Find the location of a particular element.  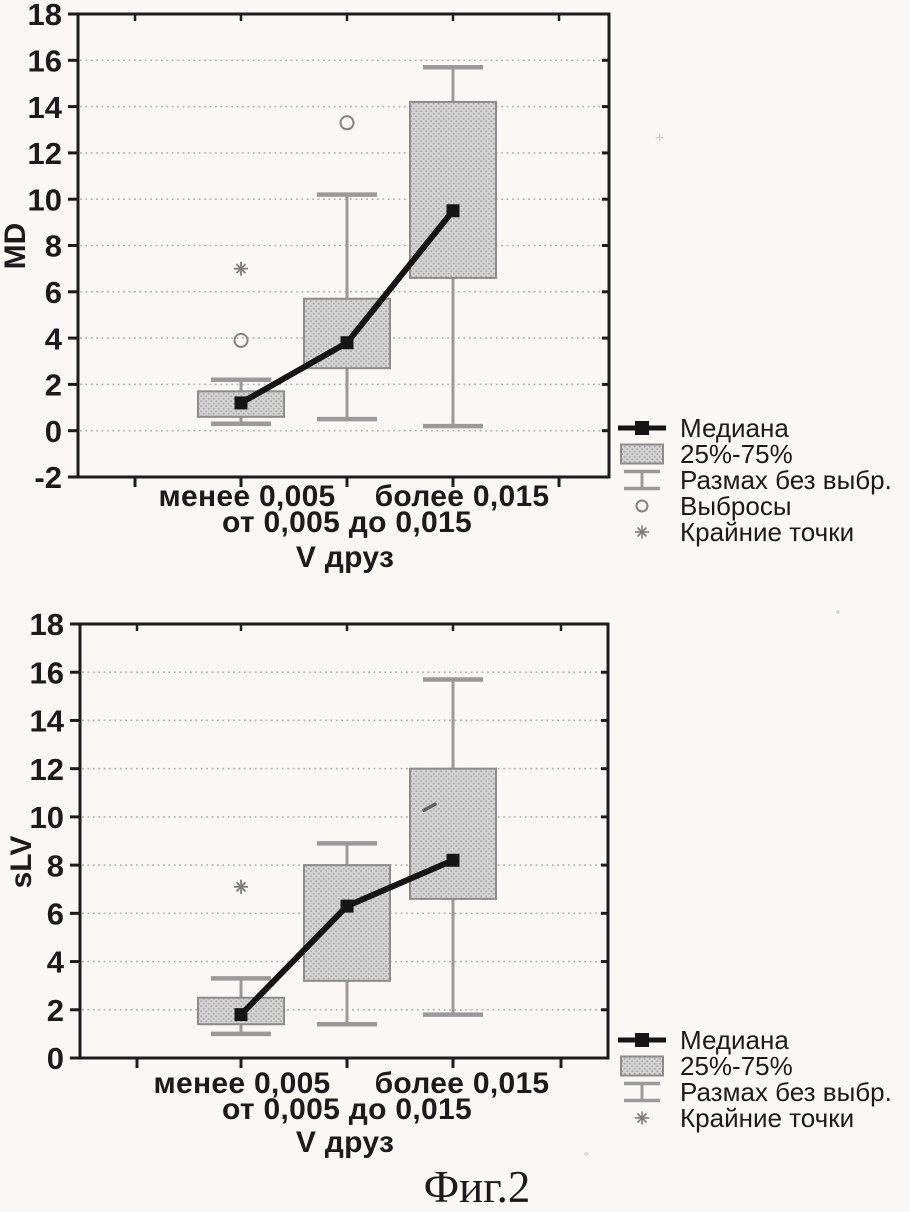

md-y-axis-label: MD is located at coordinates (16, 246).